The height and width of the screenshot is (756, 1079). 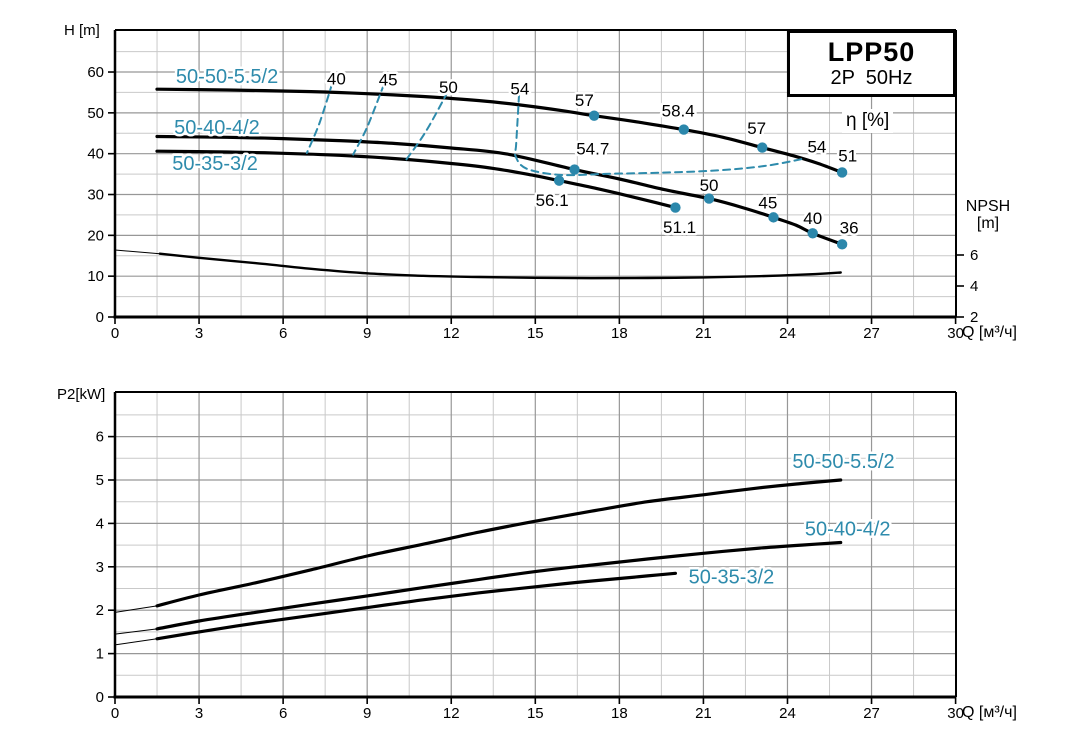 I want to click on y-tick-label: 10, so click(x=95, y=276).